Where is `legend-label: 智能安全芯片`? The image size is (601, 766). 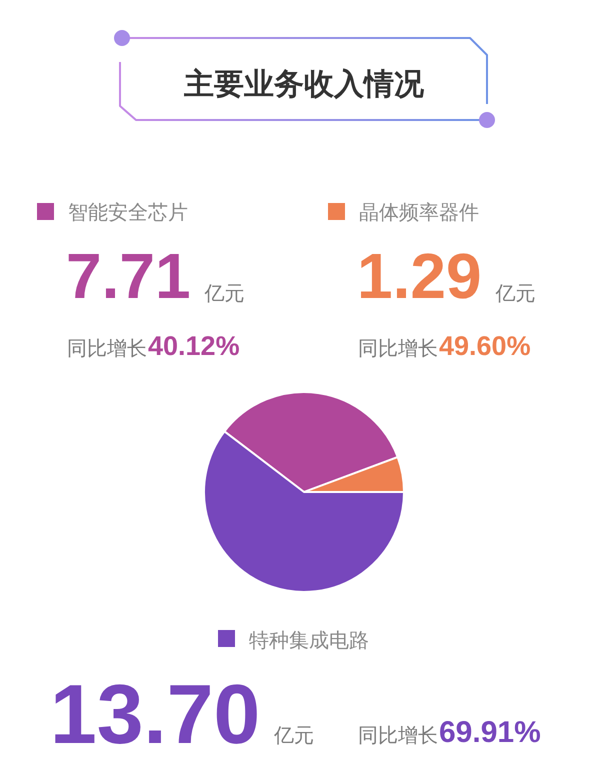
legend-label: 智能安全芯片 is located at coordinates (128, 213).